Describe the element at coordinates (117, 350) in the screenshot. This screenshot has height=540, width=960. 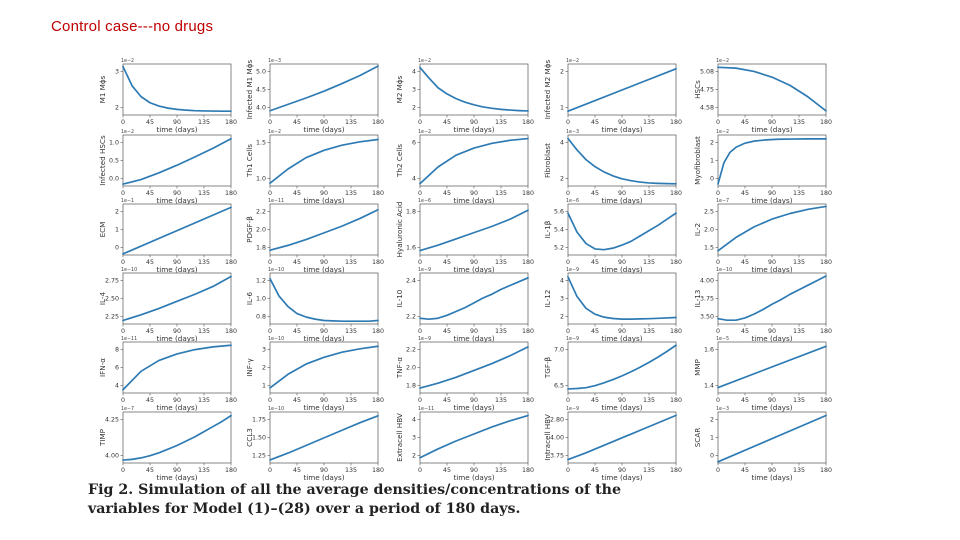
I see `y-tick-label: 8` at that location.